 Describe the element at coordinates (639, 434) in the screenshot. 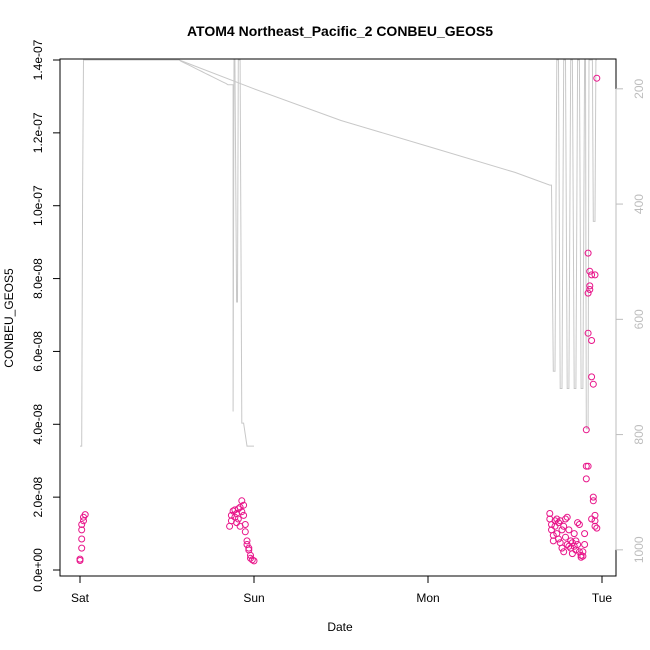

I see `right-tick-label: 800` at that location.